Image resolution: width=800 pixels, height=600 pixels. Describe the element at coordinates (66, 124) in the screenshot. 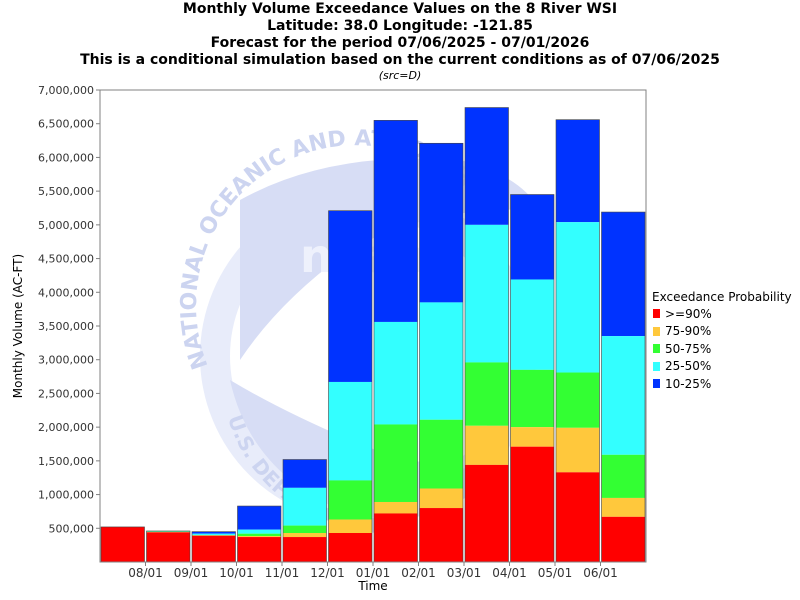

I see `y-tick-label: 6,500,000` at that location.